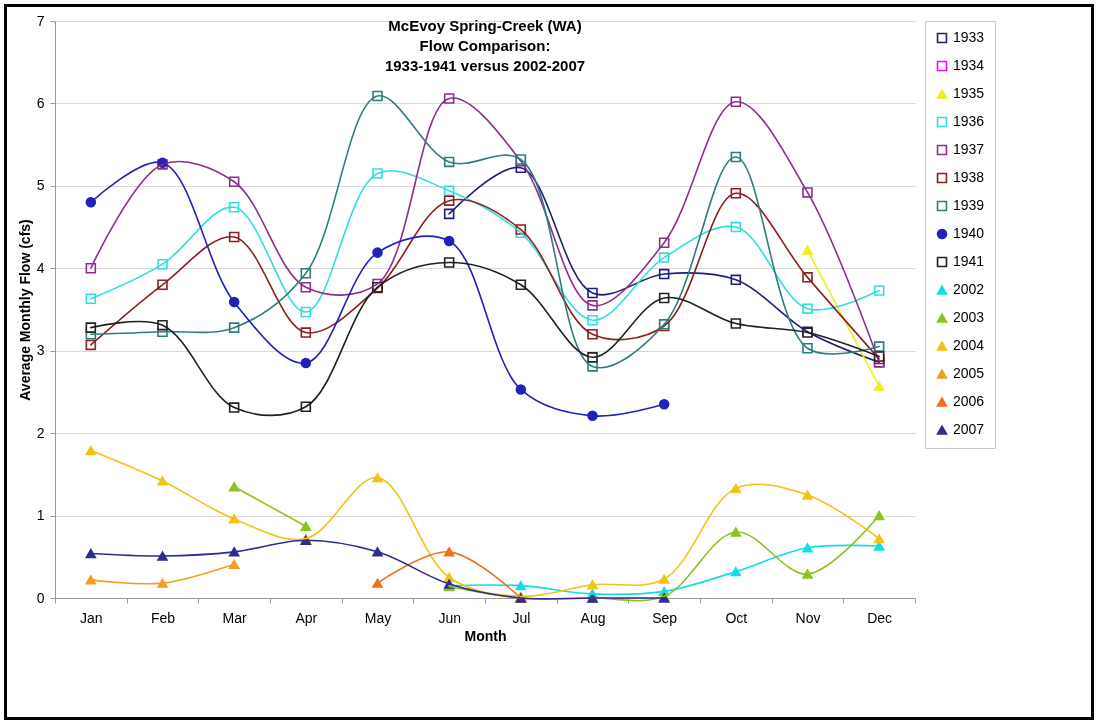 The height and width of the screenshot is (727, 1101). Describe the element at coordinates (969, 37) in the screenshot. I see `legend-label: 1933` at that location.